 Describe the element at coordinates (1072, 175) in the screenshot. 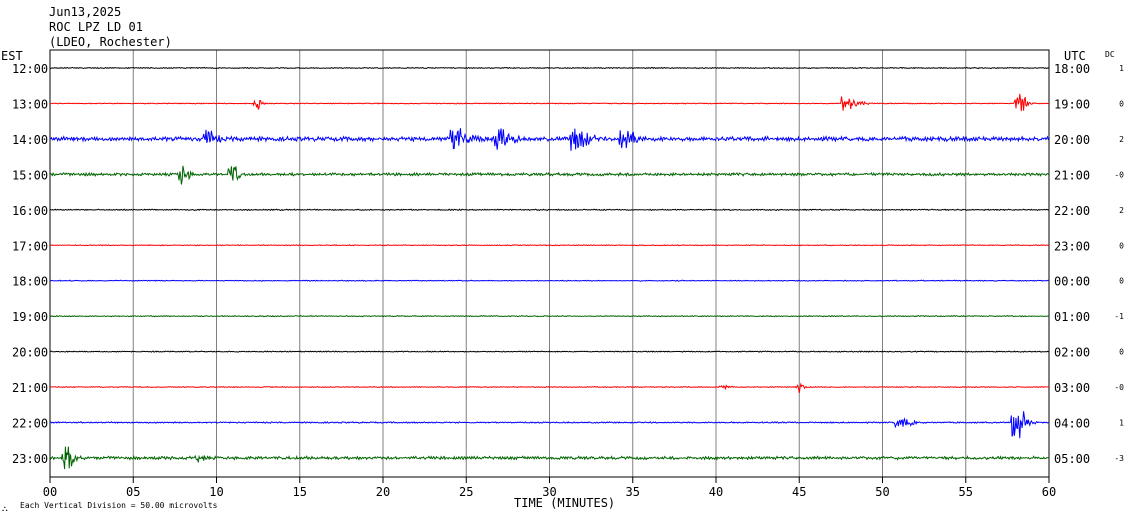

I see `utc-hour-label: 21:00` at that location.